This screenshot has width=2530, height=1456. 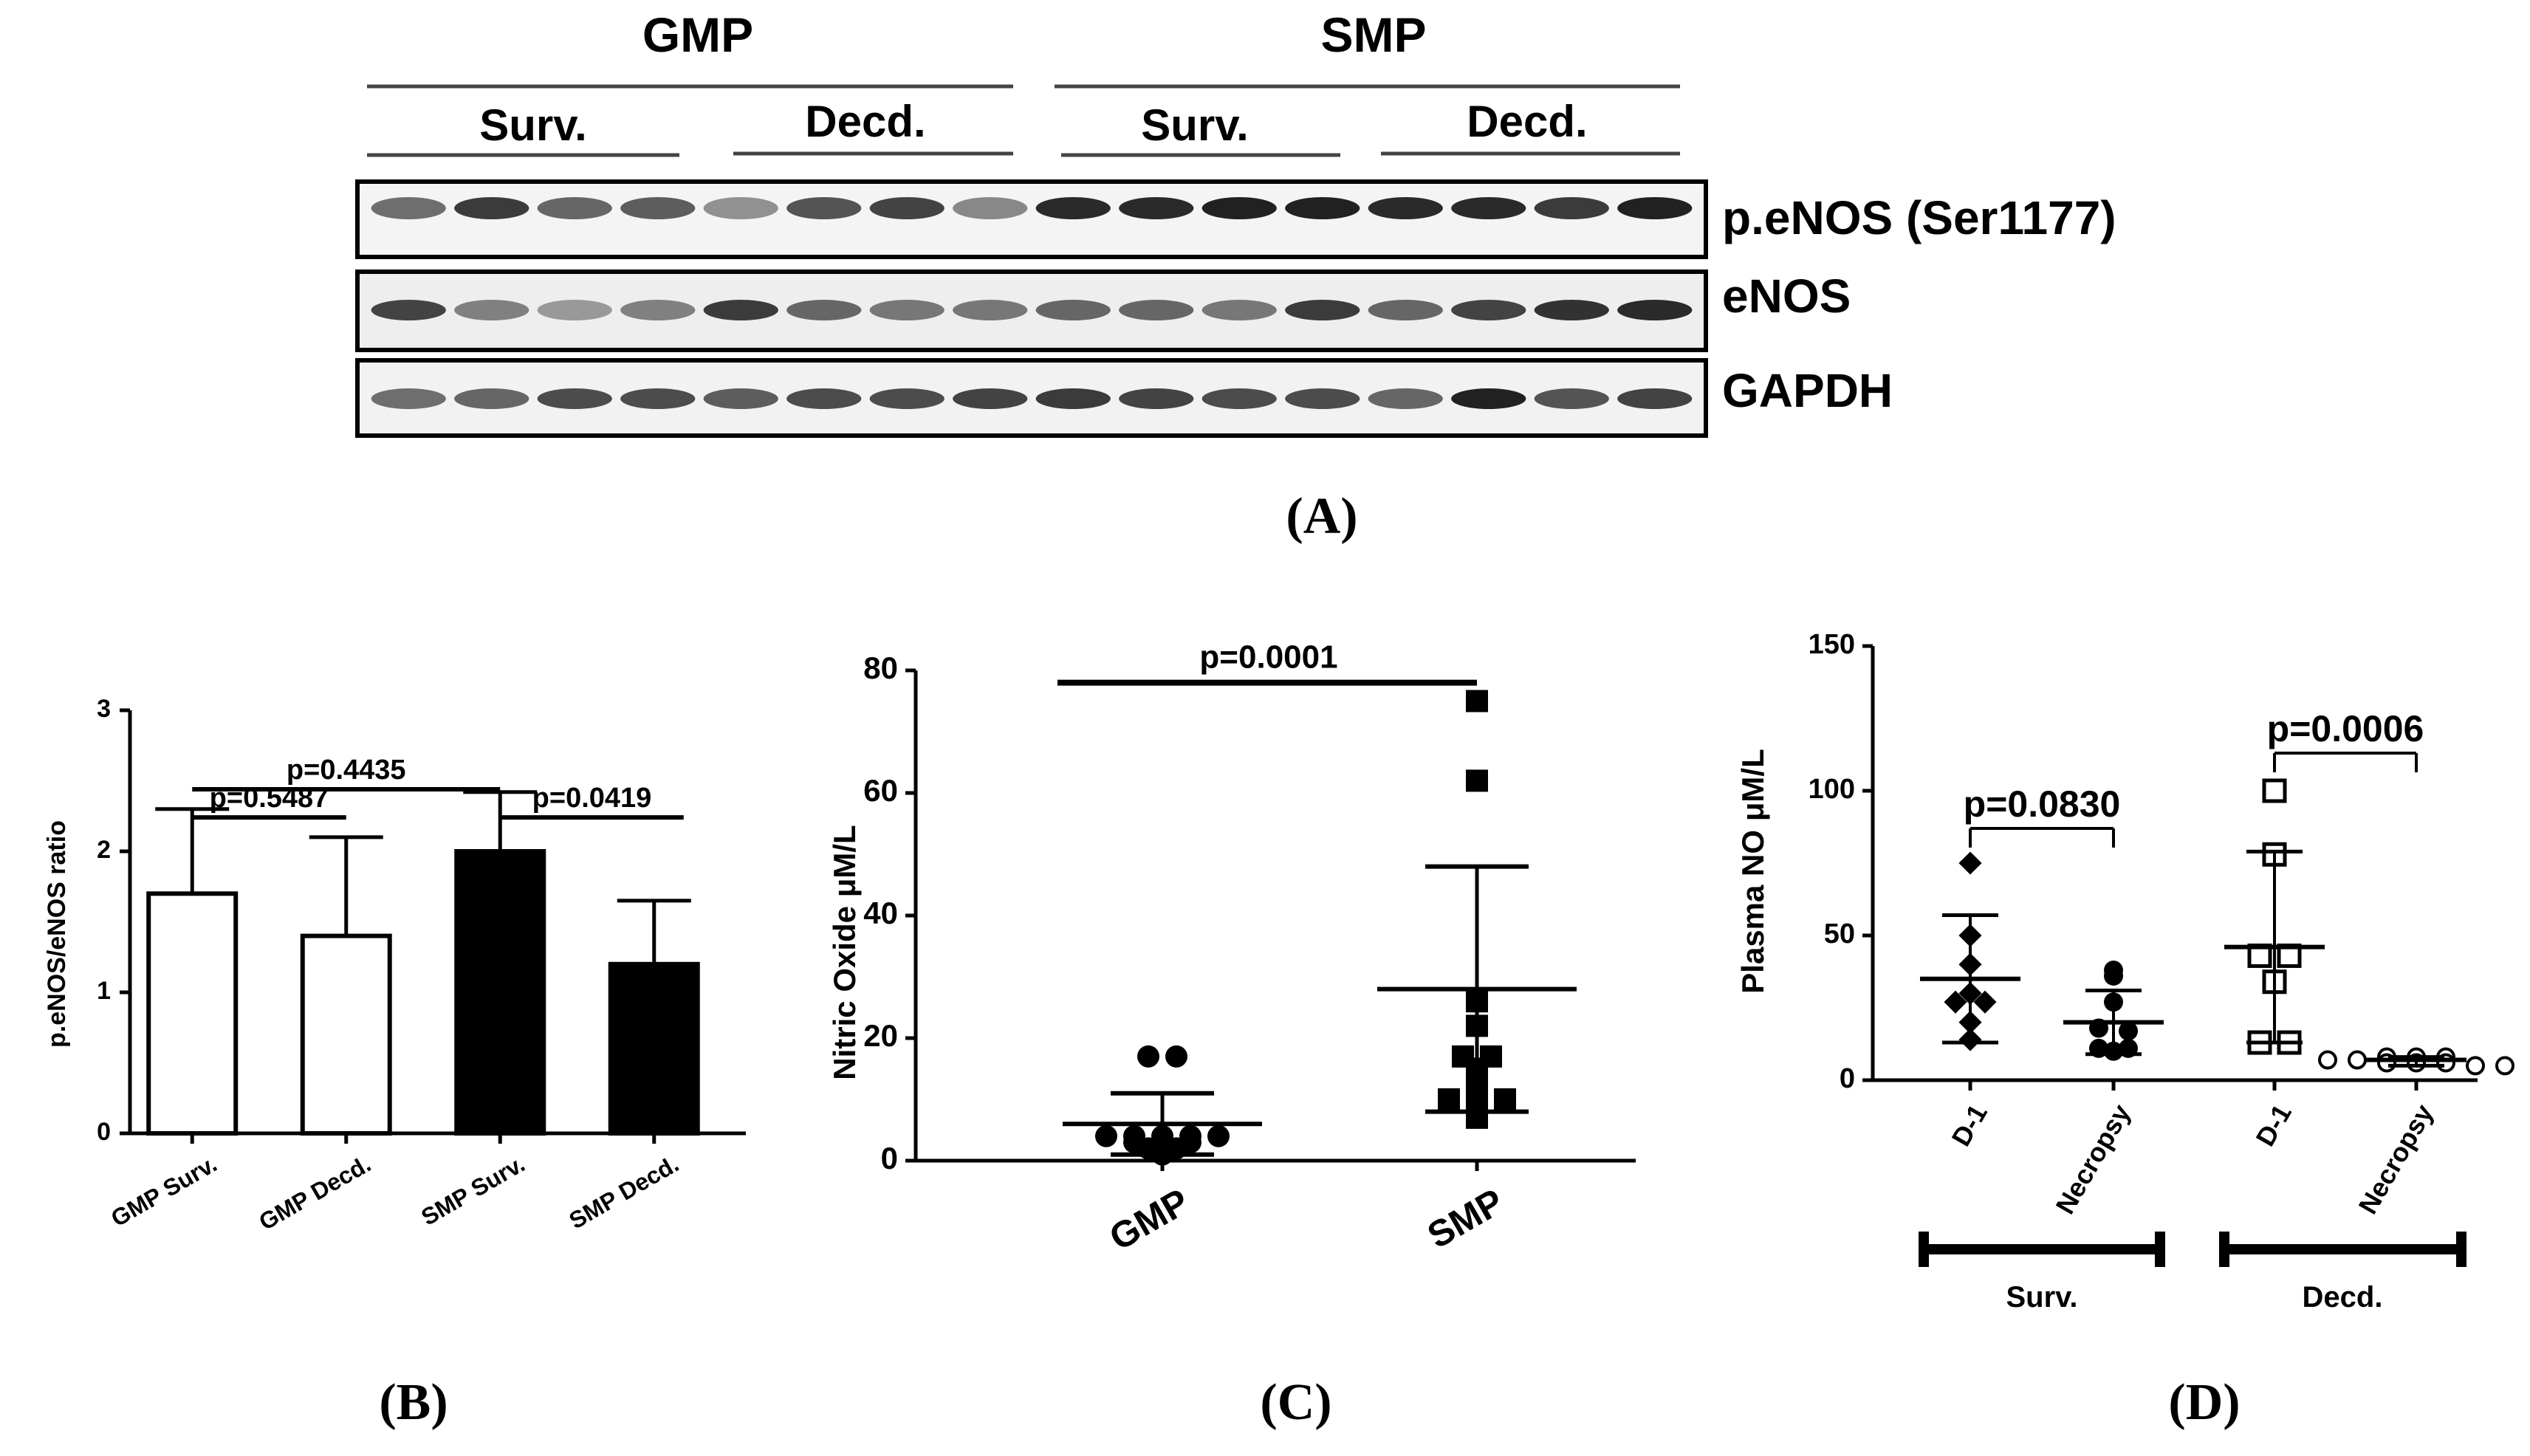 I want to click on blot-label-enos: eNOS, so click(x=1786, y=296).